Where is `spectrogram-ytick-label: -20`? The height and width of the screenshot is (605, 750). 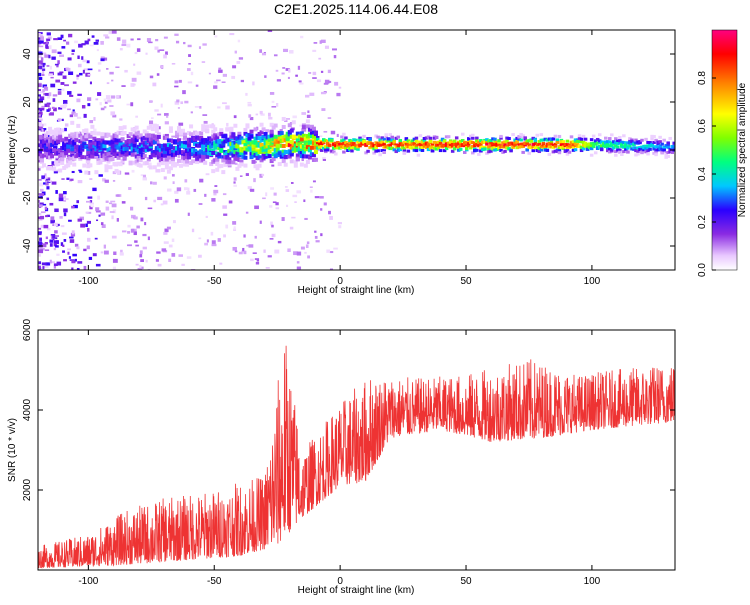
spectrogram-ytick-label: -20 is located at coordinates (27, 197).